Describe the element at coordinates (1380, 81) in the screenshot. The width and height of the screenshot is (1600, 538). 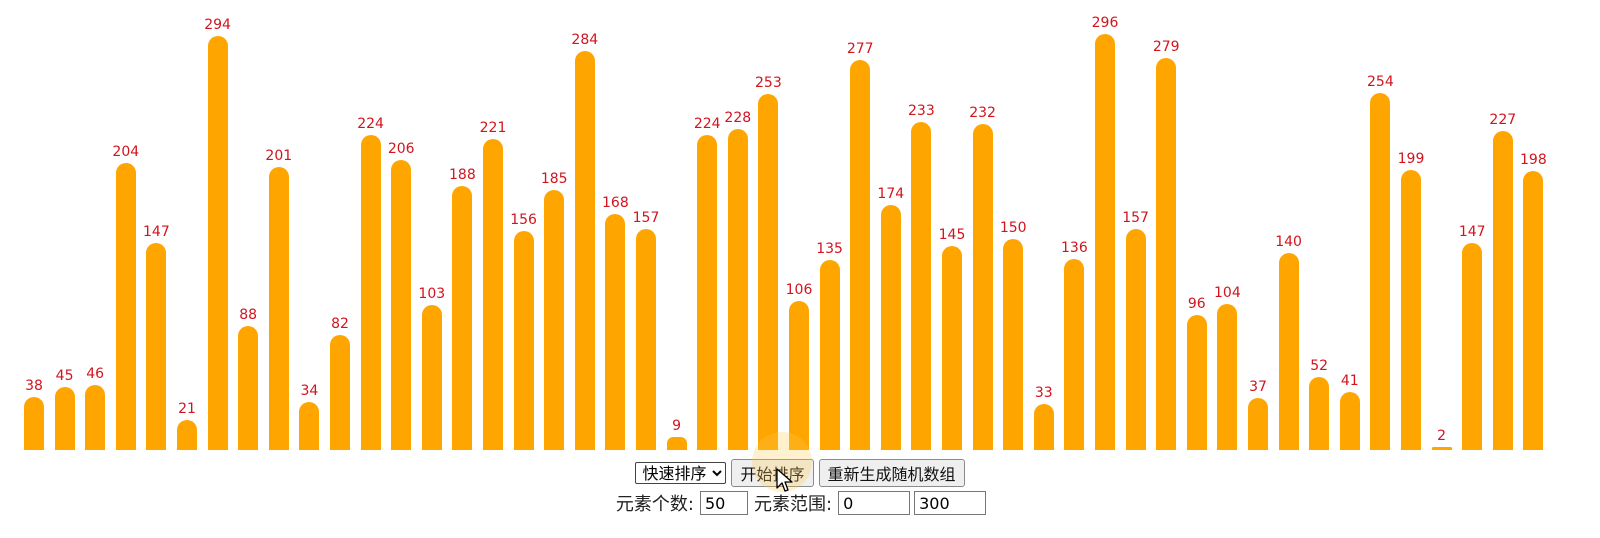
I see `bar-value-label: 254` at that location.